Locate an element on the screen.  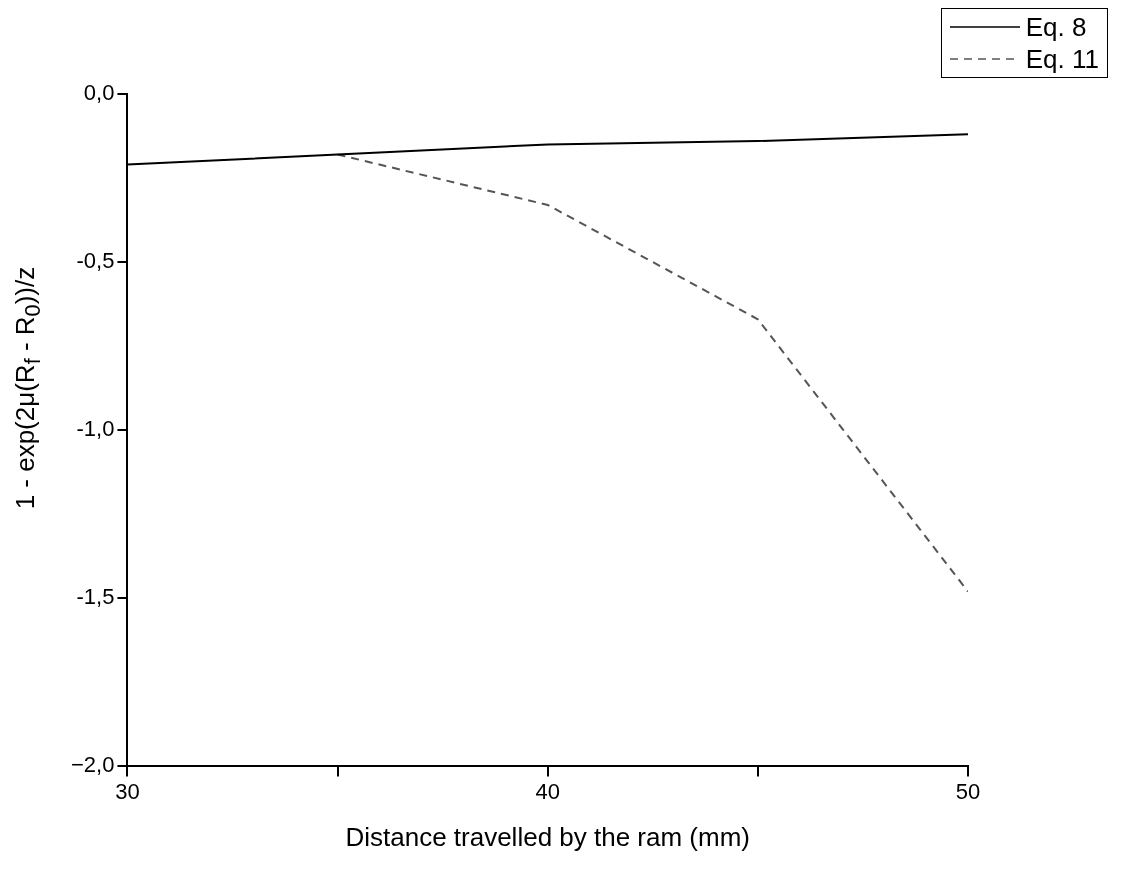
x-tick-label: 30 is located at coordinates (127, 791).